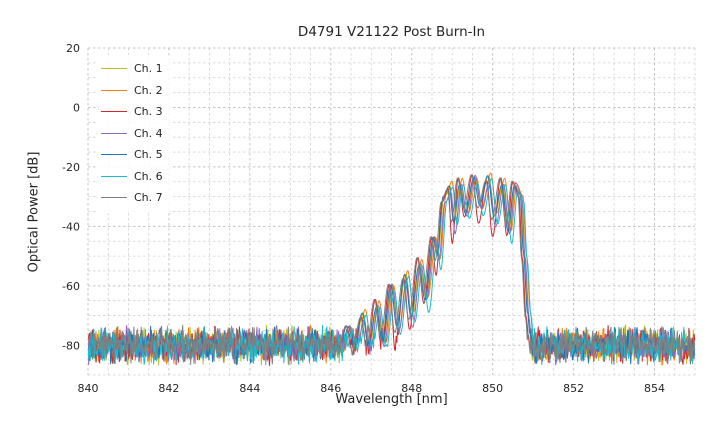 This screenshot has width=720, height=432. Describe the element at coordinates (132, 198) in the screenshot. I see `legend-item: Ch. 7` at that location.